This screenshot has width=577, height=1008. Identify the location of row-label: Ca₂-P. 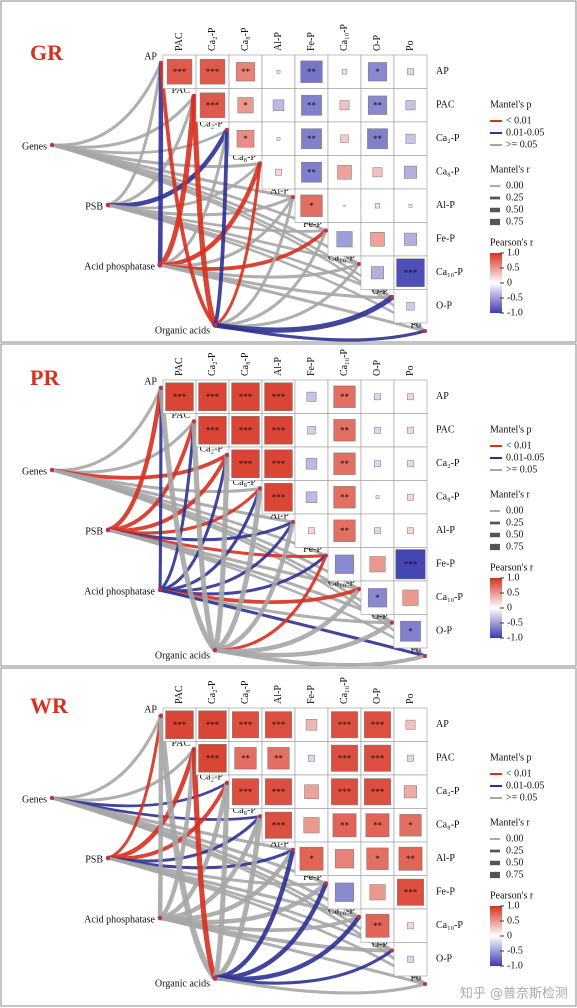
(448, 463).